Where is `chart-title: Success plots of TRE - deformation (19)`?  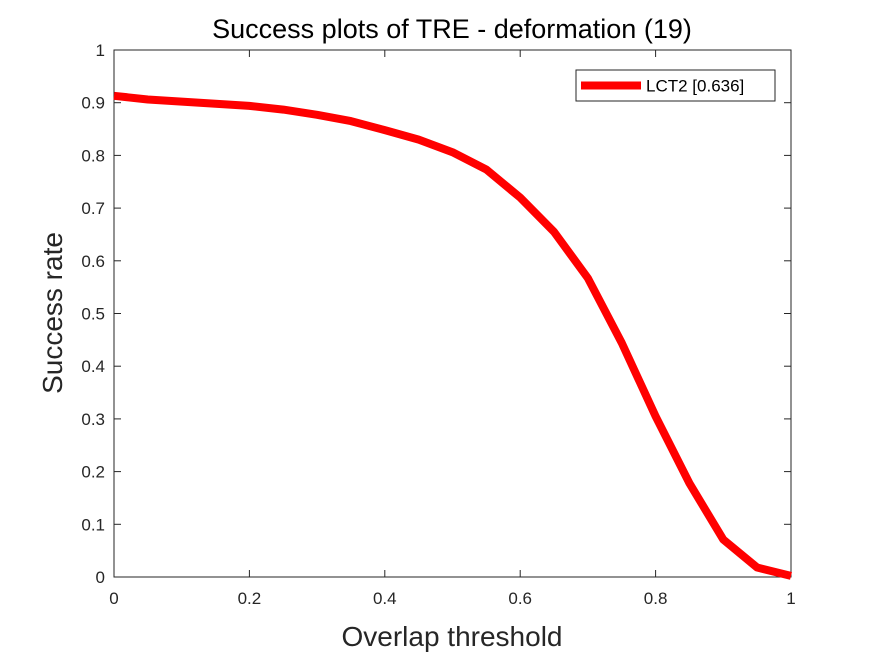
chart-title: Success plots of TRE - deformation (19) is located at coordinates (452, 29).